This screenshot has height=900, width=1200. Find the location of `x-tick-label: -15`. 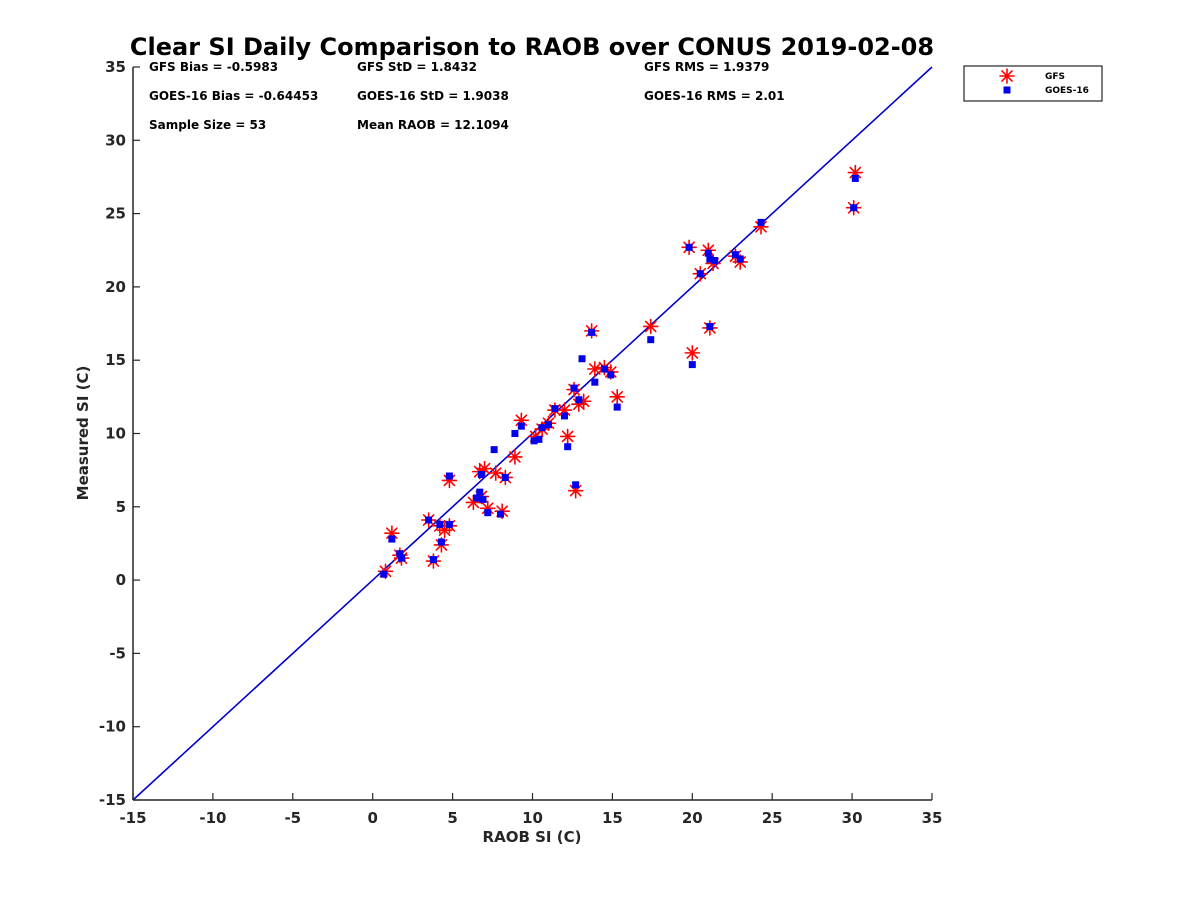

x-tick-label: -15 is located at coordinates (132, 818).